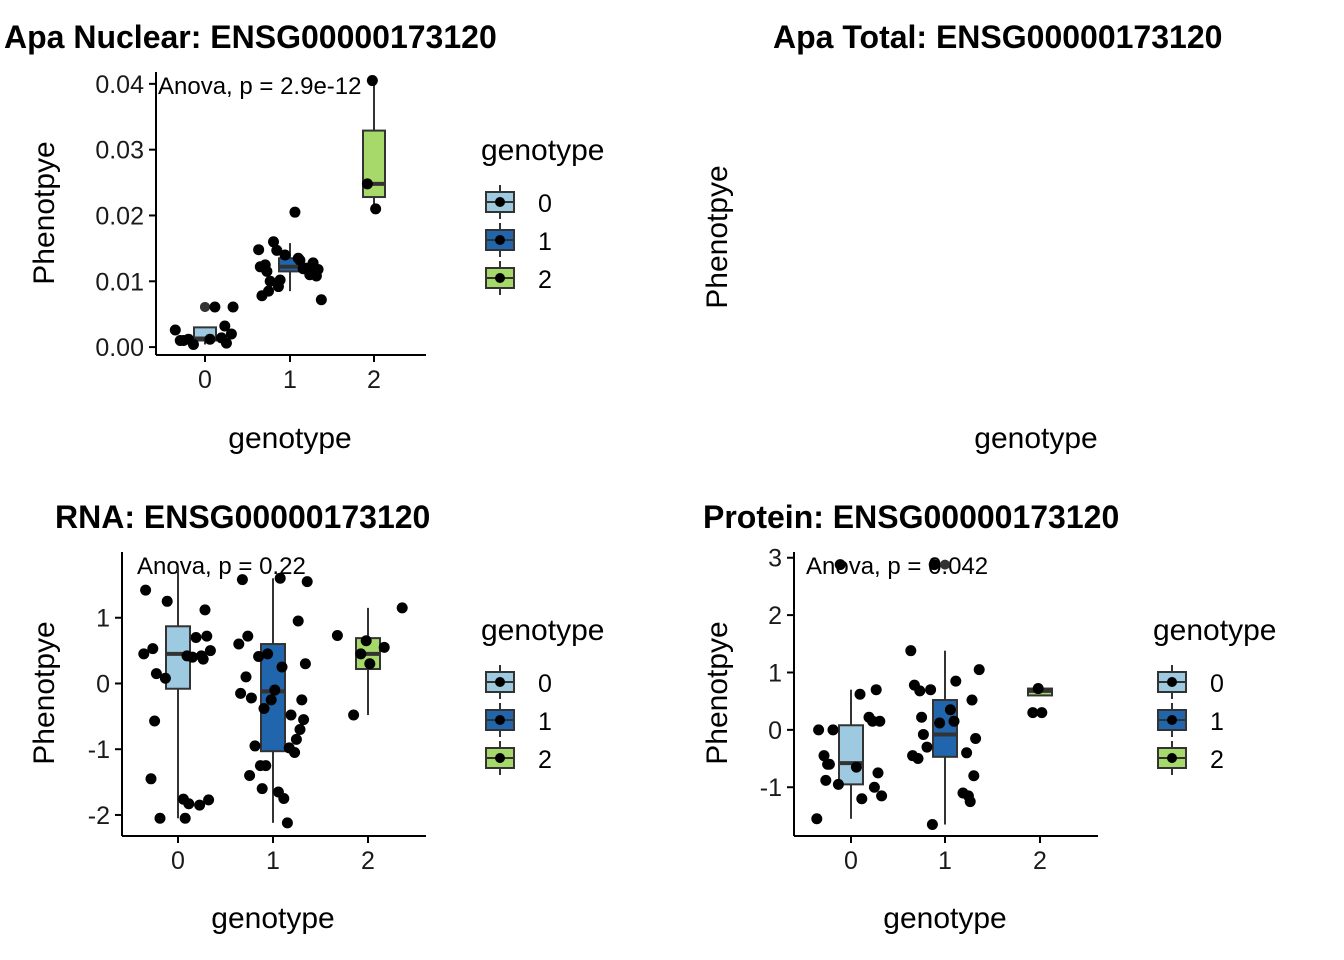 The image size is (1344, 960). Describe the element at coordinates (1214, 630) in the screenshot. I see `legend-title: genotype` at that location.